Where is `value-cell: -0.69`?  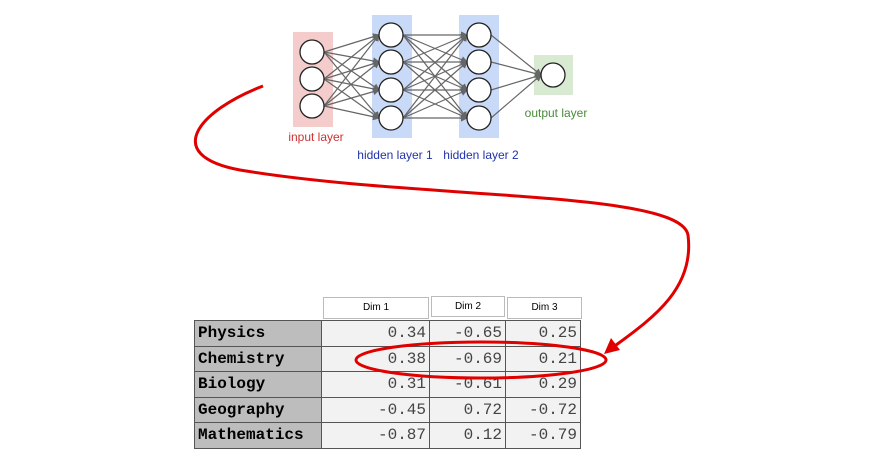
value-cell: -0.69 is located at coordinates (467, 358).